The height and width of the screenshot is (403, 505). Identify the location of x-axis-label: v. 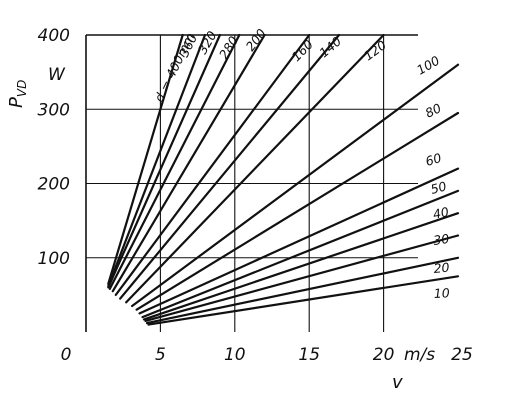
(397, 382).